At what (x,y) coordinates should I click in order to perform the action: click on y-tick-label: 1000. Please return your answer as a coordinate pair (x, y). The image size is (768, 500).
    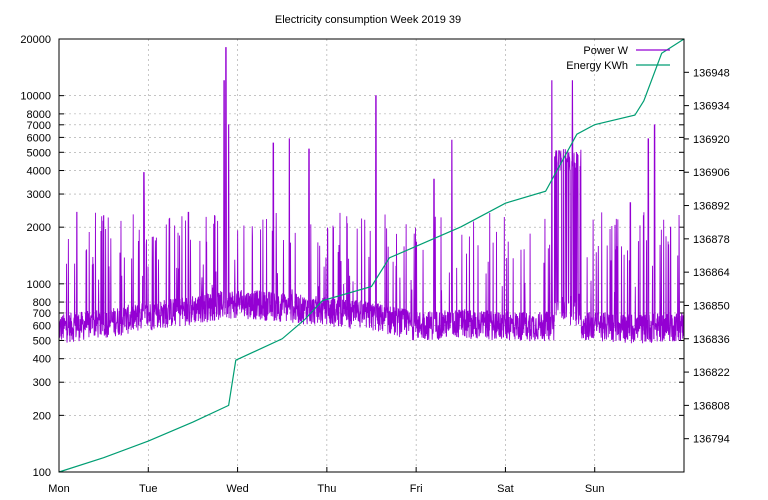
    Looking at the image, I should click on (39, 285).